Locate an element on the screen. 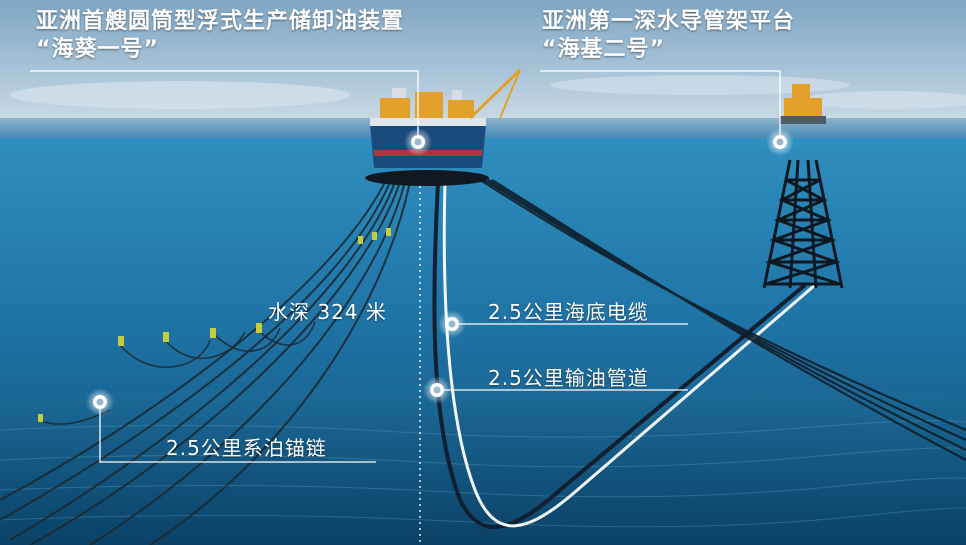  fpso-name: “海葵一号” is located at coordinates (97, 49).